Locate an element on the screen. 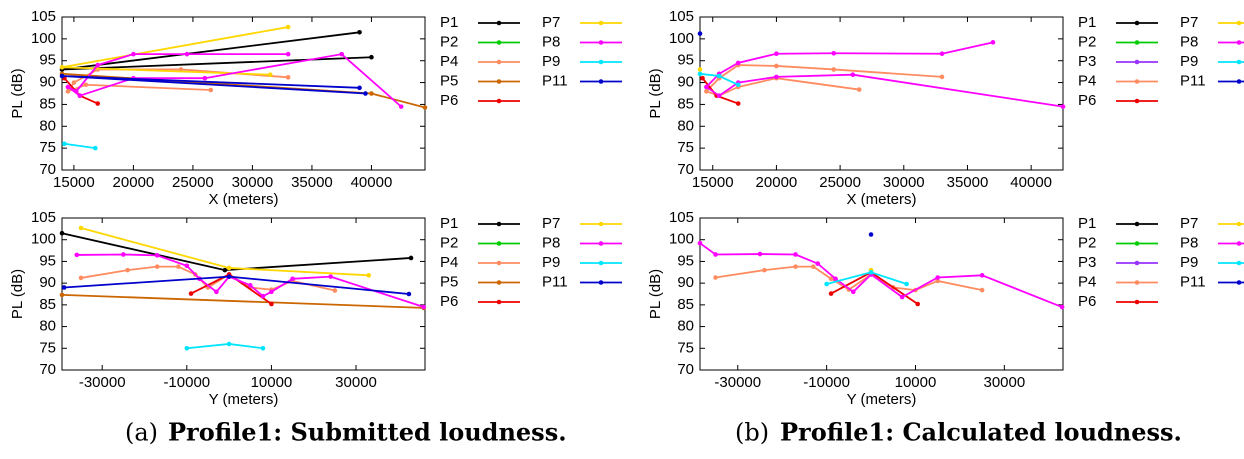 This screenshot has width=1244, height=459. x-tick-label: 20000 is located at coordinates (134, 182).